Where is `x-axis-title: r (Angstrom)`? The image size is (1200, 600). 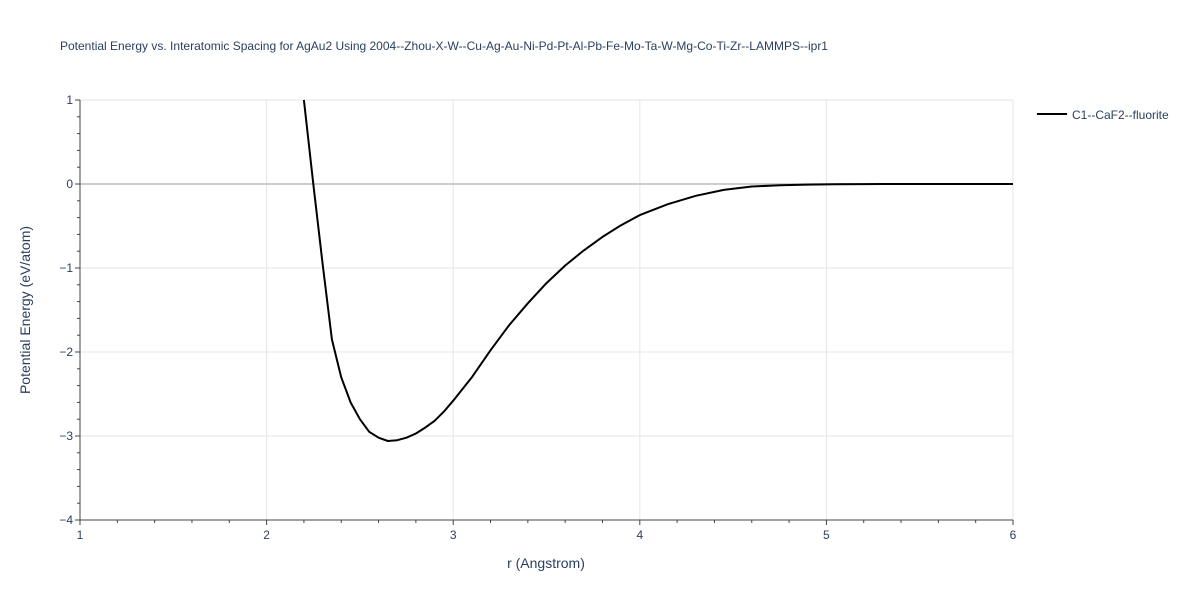 x-axis-title: r (Angstrom) is located at coordinates (546, 563).